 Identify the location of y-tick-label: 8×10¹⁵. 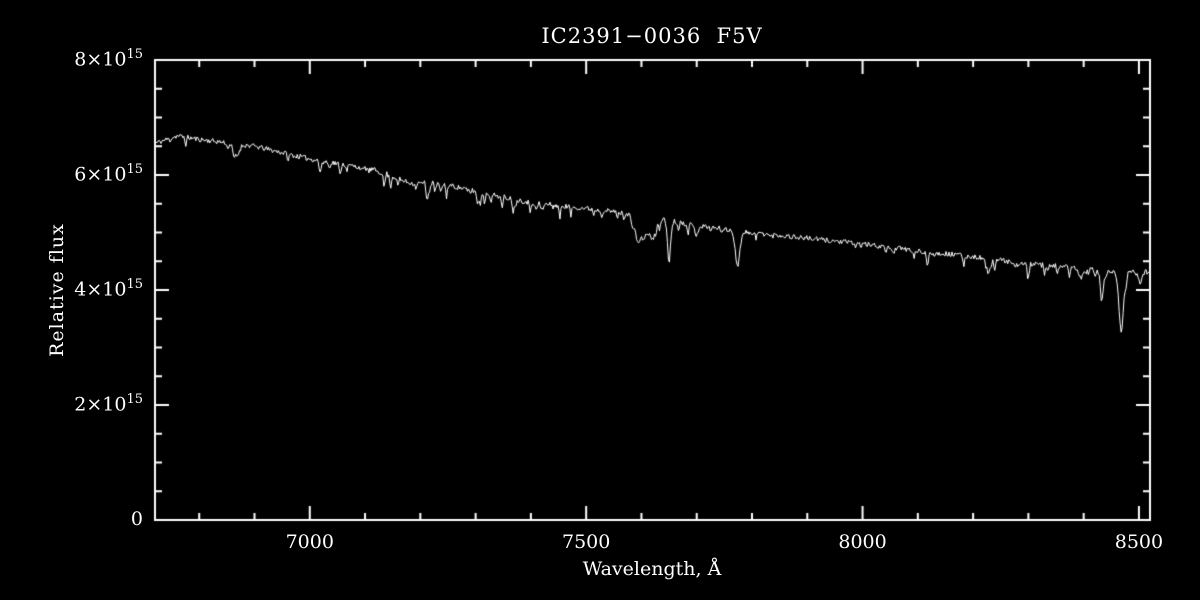
(108, 59).